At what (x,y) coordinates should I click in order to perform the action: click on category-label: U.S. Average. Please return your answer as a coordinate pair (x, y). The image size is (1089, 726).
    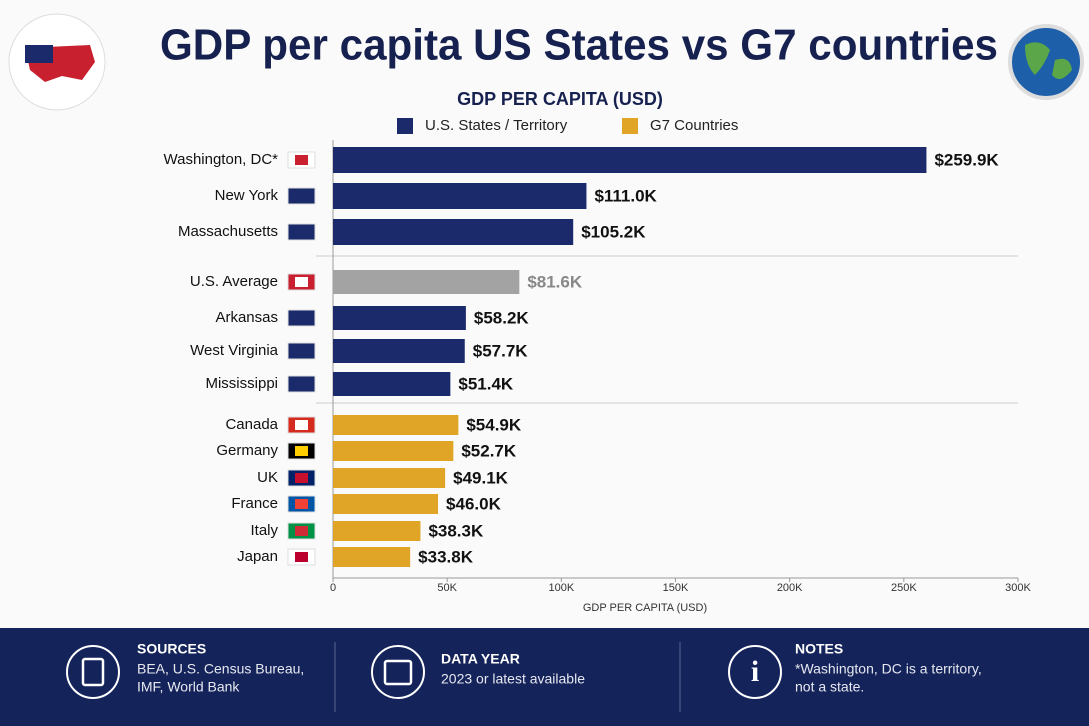
    Looking at the image, I should click on (234, 281).